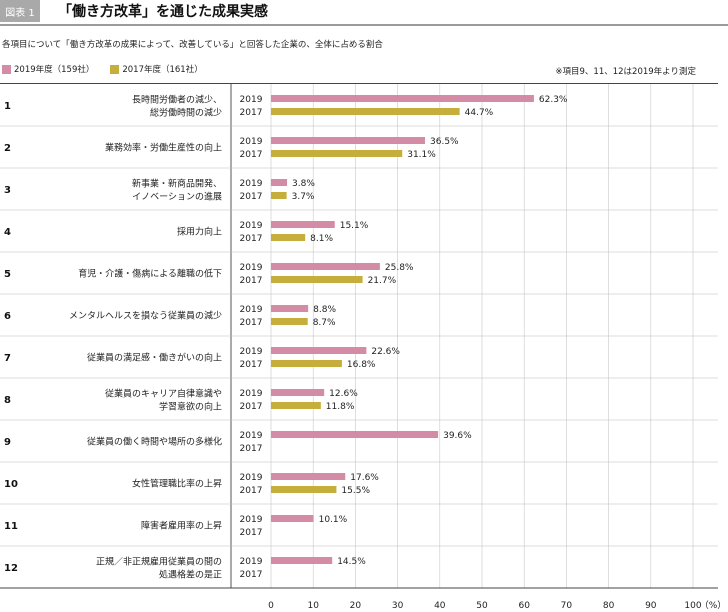  What do you see at coordinates (354, 226) in the screenshot?
I see `bar-value-2019: 15.1%` at bounding box center [354, 226].